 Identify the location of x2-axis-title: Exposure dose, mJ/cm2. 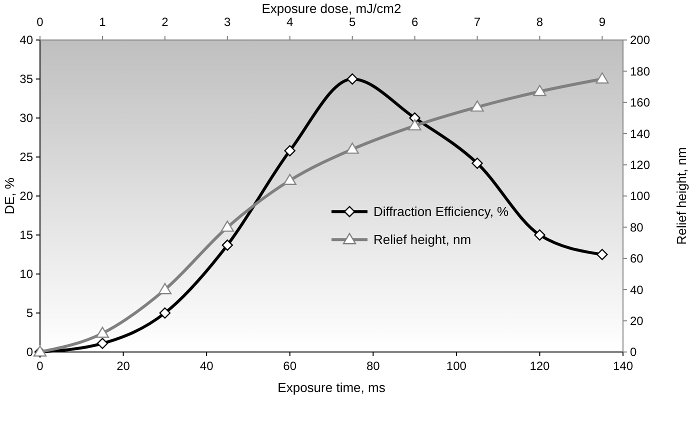
(332, 8).